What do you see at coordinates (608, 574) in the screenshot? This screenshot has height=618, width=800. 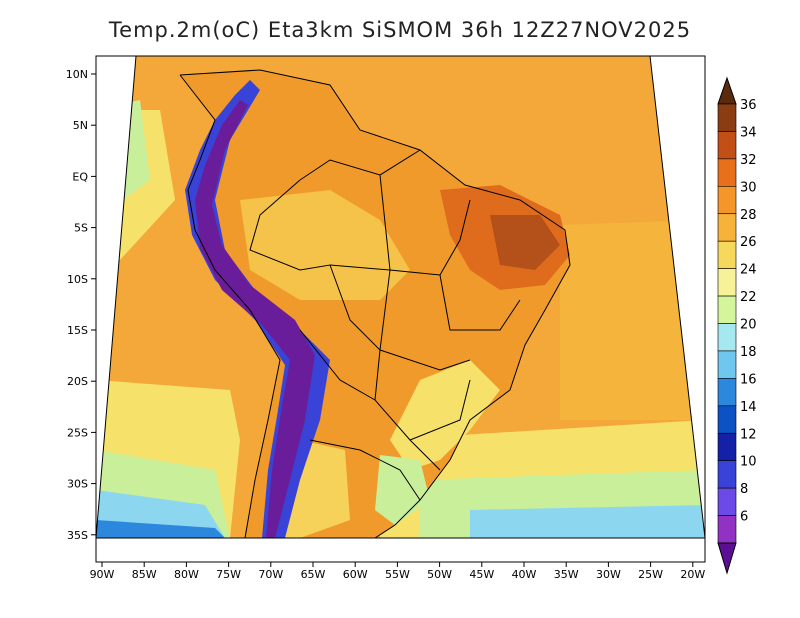 I see `lon-tick-label: 30W` at bounding box center [608, 574].